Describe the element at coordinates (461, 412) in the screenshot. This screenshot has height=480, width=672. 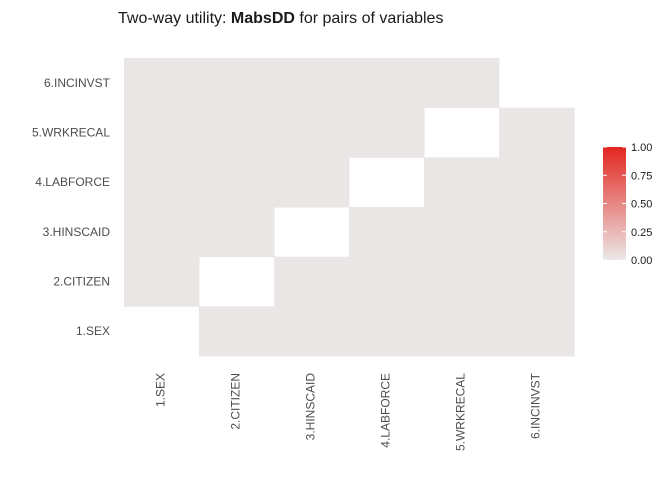
I see `x-tick-label: 5.WRKRECAL` at that location.